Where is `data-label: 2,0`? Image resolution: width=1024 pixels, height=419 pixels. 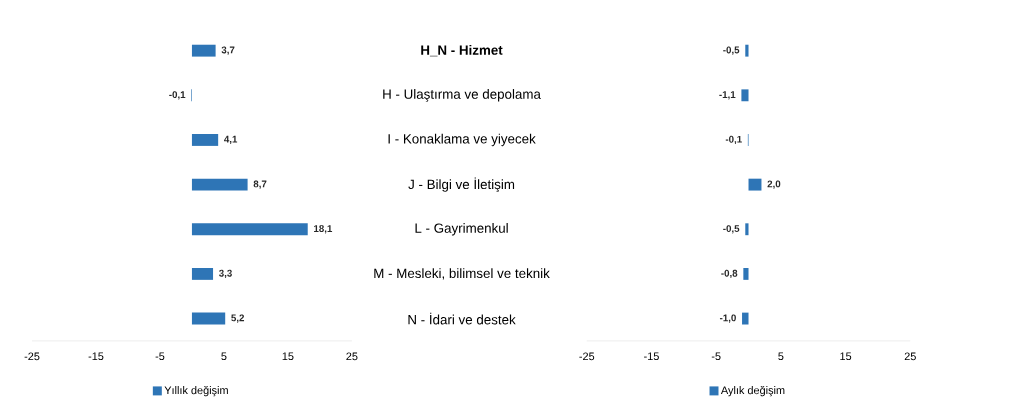
data-label: 2,0 is located at coordinates (774, 184).